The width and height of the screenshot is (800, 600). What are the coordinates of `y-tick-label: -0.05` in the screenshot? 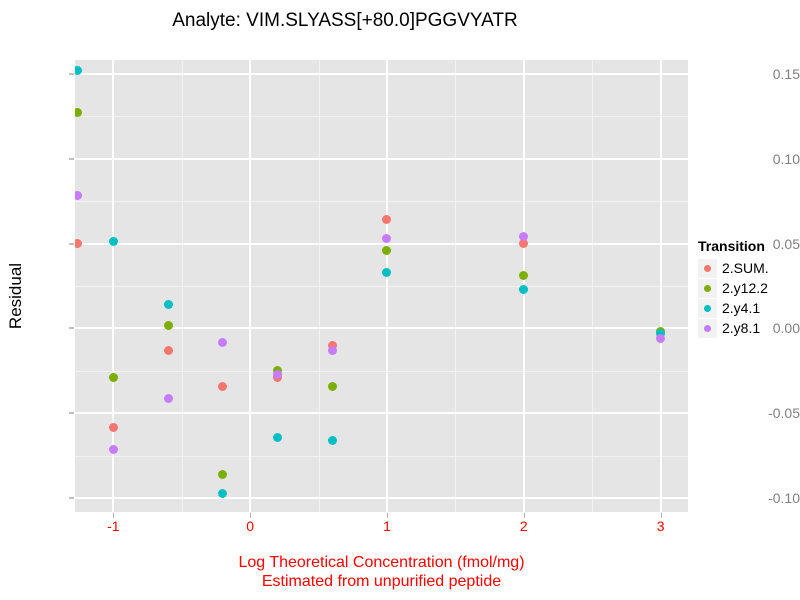 It's located at (784, 413).